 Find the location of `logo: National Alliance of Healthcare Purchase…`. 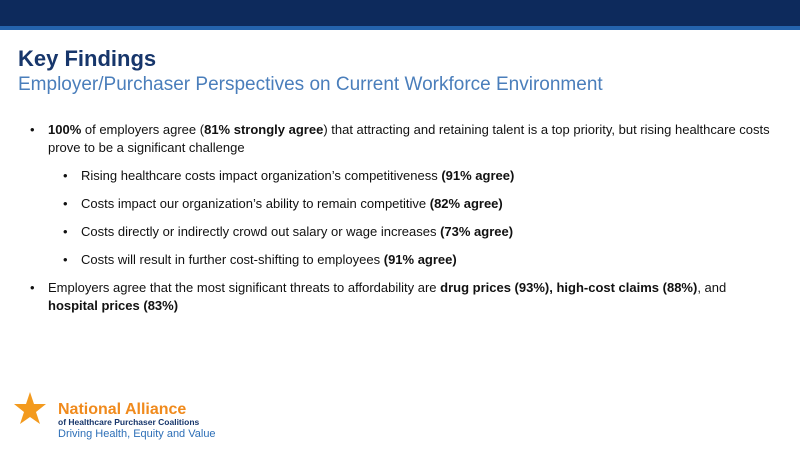

logo: National Alliance of Healthcare Purchase… is located at coordinates (115, 416).